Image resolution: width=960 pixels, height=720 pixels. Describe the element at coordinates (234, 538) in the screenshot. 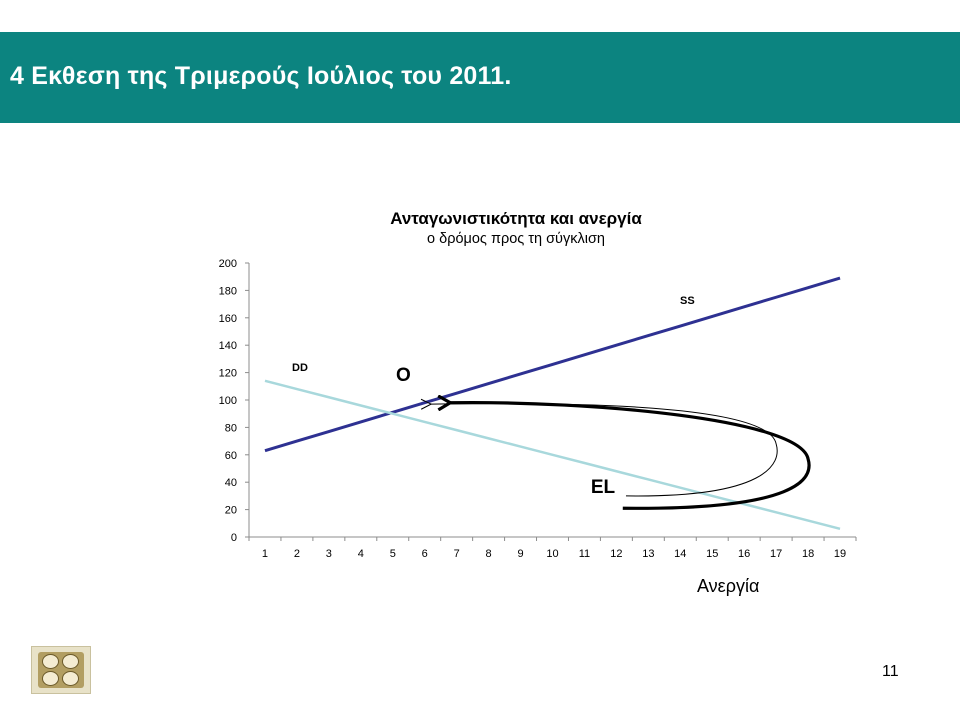

I see `y-tick-label: 0` at that location.